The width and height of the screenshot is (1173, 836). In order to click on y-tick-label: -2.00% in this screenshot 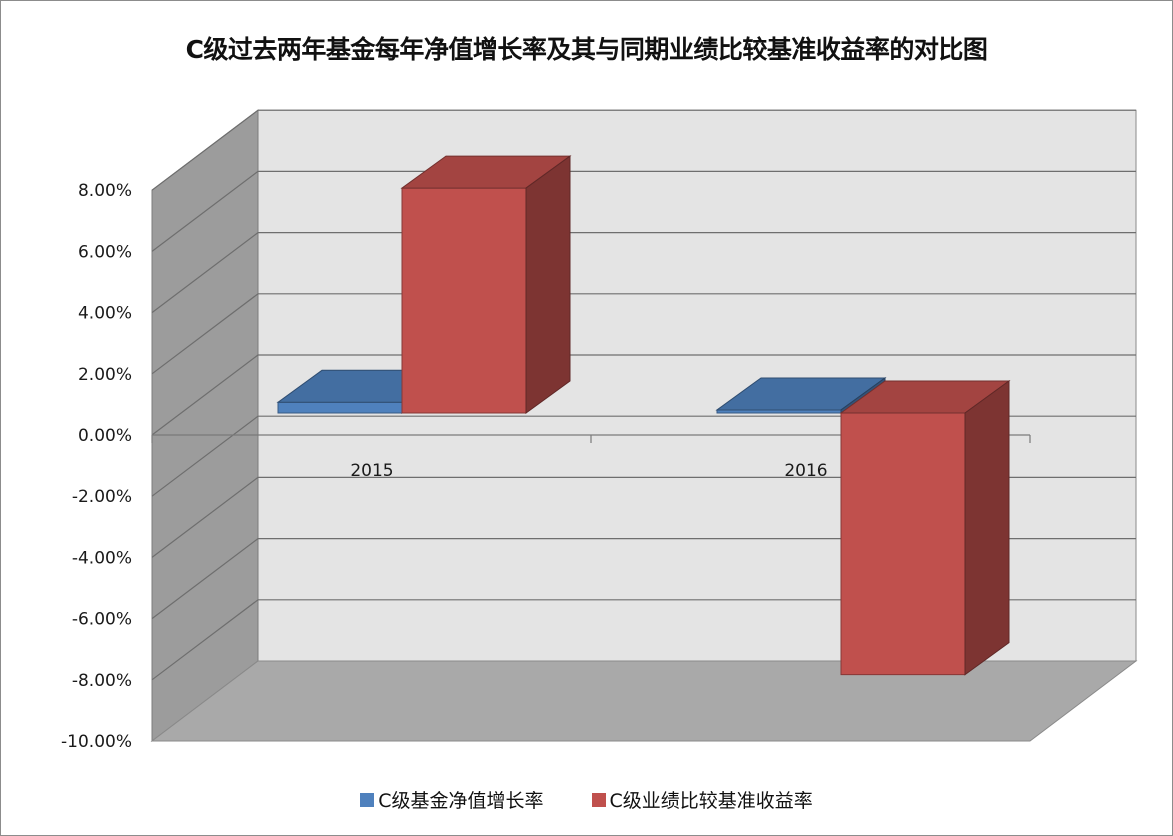, I will do `click(102, 497)`.